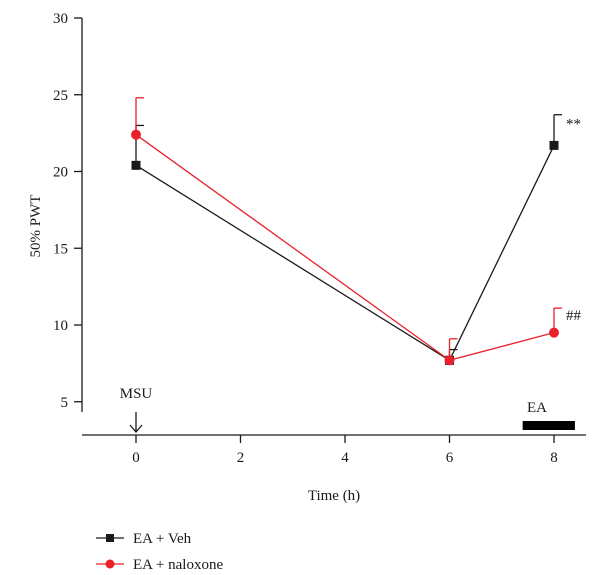 The image size is (607, 575). I want to click on legend-item-ea-veh: EA + Veh, so click(144, 539).